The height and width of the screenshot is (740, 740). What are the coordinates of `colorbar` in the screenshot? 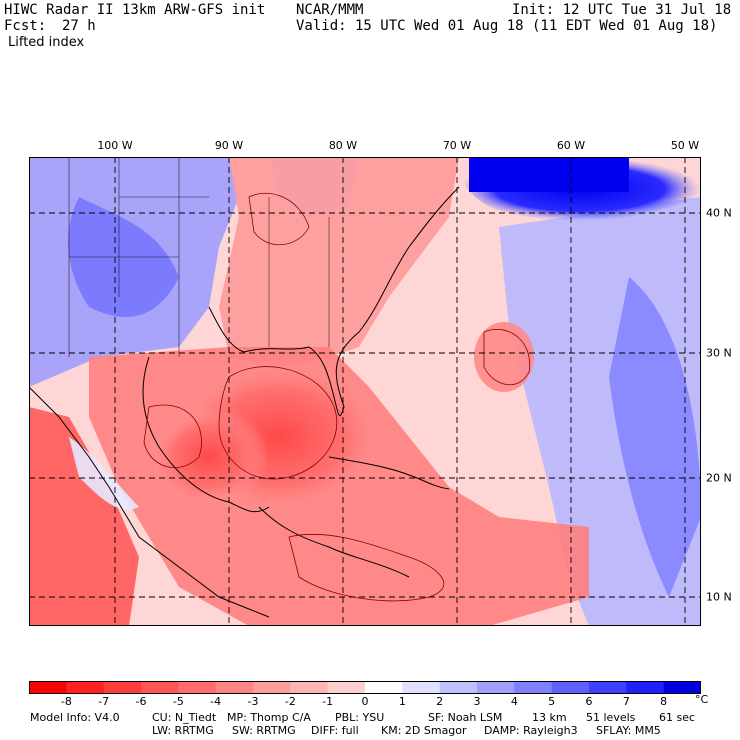 It's located at (365, 687).